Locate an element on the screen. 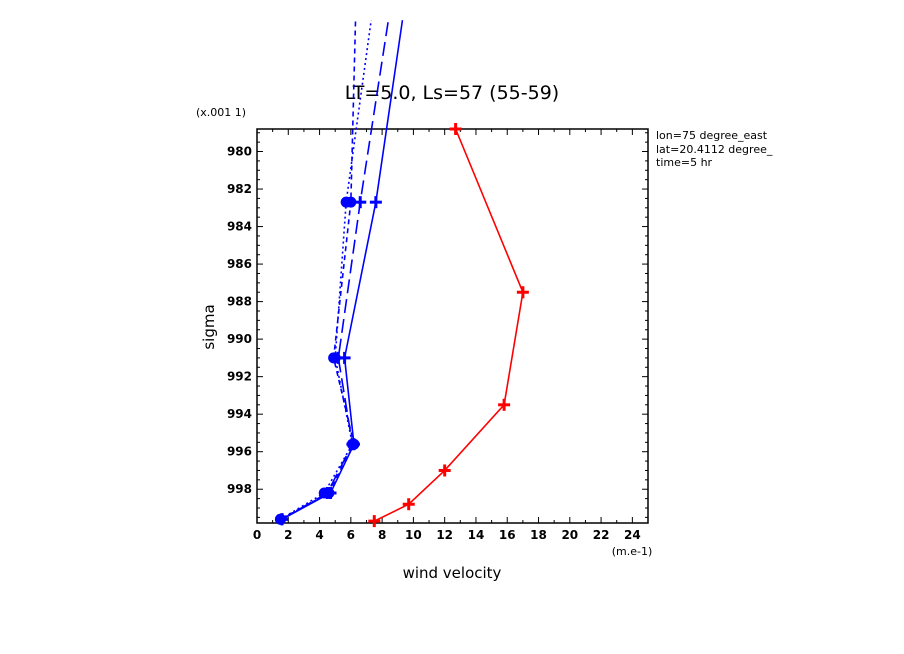 The width and height of the screenshot is (904, 654). chart-title: LT=5.0, Ls=57 (55-59) is located at coordinates (452, 93).